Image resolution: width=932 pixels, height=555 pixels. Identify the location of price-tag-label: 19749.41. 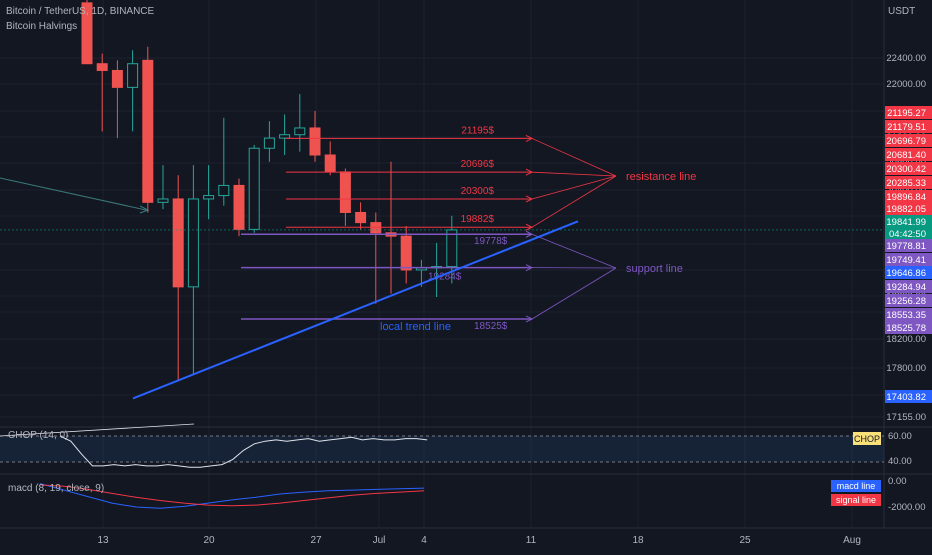
(906, 260).